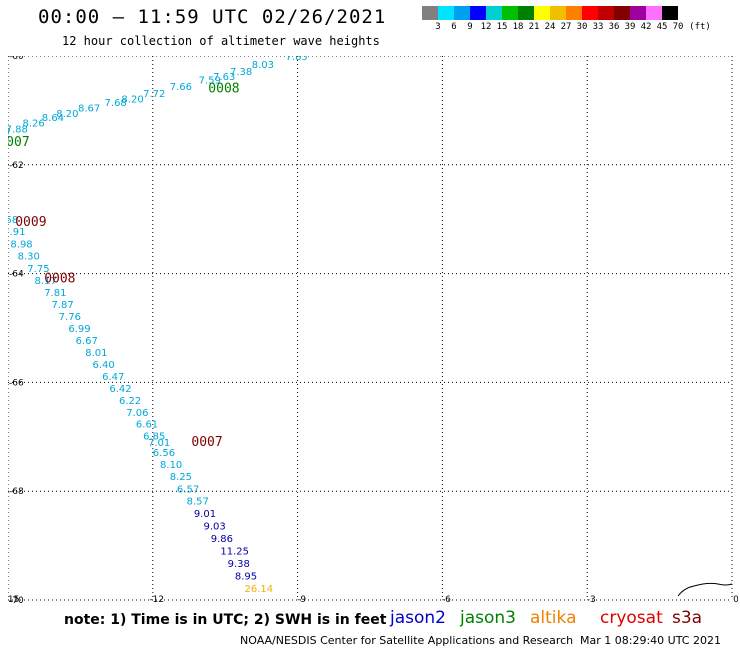  I want to click on wave-height-label: 8.01, so click(96, 353).